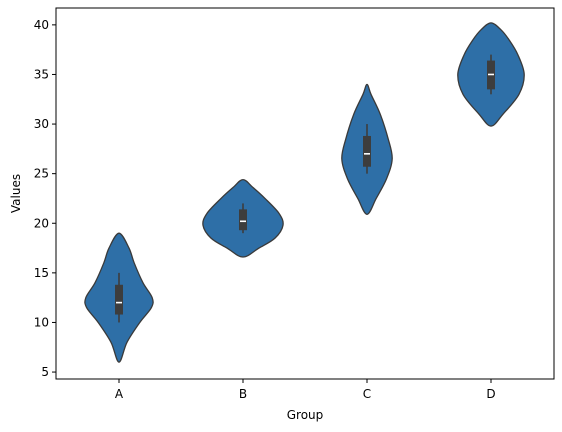 This screenshot has height=432, width=562. I want to click on violin-group-B, so click(243, 218).